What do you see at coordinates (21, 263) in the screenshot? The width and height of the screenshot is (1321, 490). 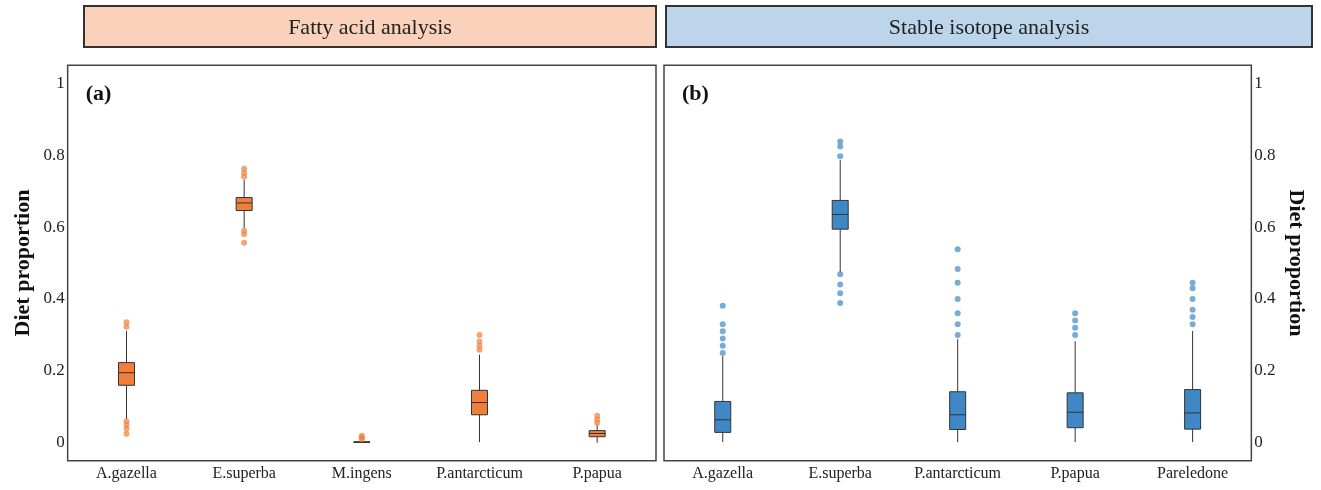 I see `y-axis-title: Diet proportion` at bounding box center [21, 263].